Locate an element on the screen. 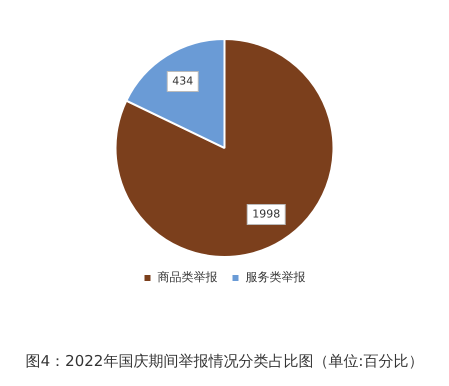  legend-label: 商品类举报 is located at coordinates (188, 277).